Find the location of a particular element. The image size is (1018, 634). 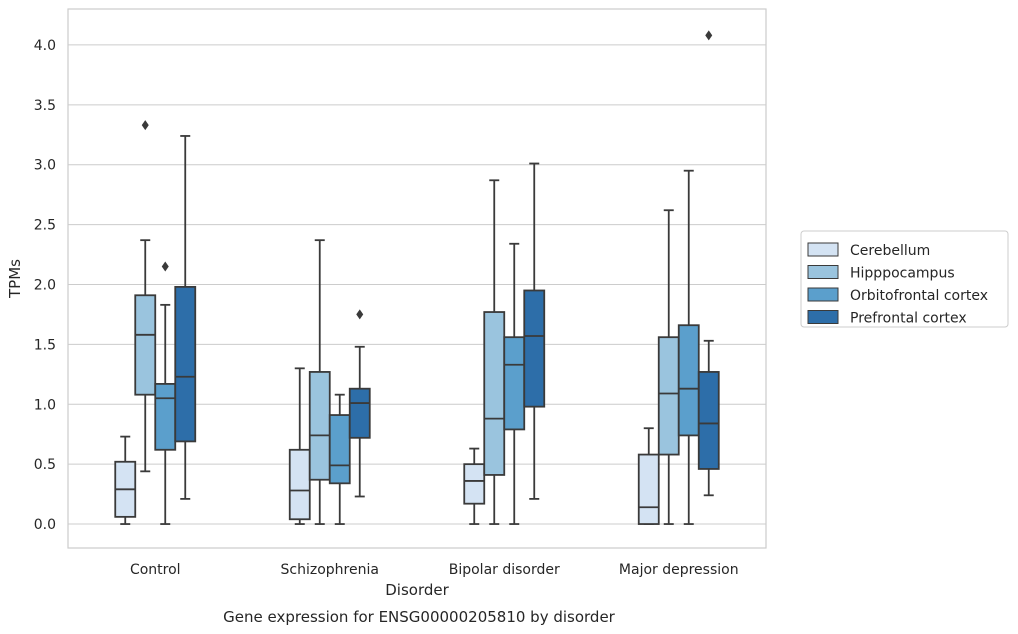

y-tick-label: 4.0 is located at coordinates (45, 46).